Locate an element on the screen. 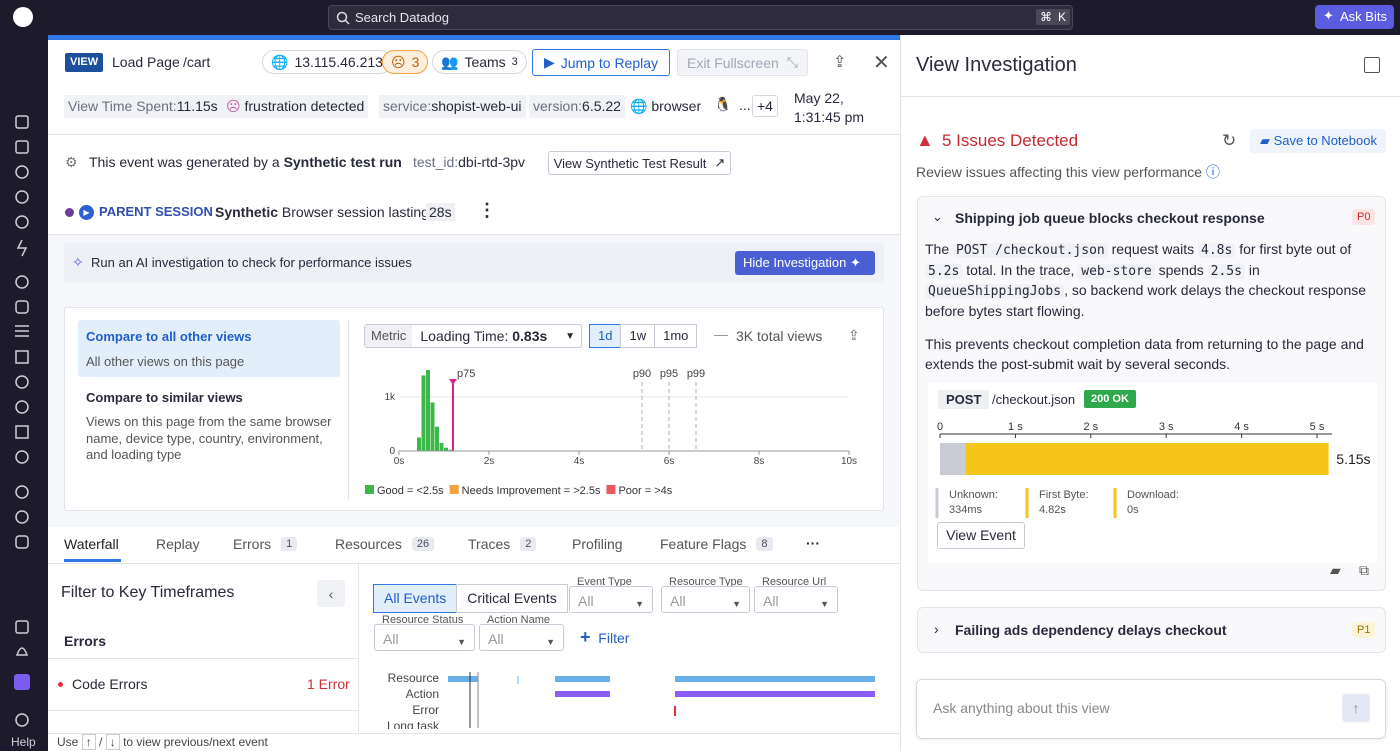 This screenshot has width=1400, height=751. panel-toggle is located at coordinates (1372, 65).